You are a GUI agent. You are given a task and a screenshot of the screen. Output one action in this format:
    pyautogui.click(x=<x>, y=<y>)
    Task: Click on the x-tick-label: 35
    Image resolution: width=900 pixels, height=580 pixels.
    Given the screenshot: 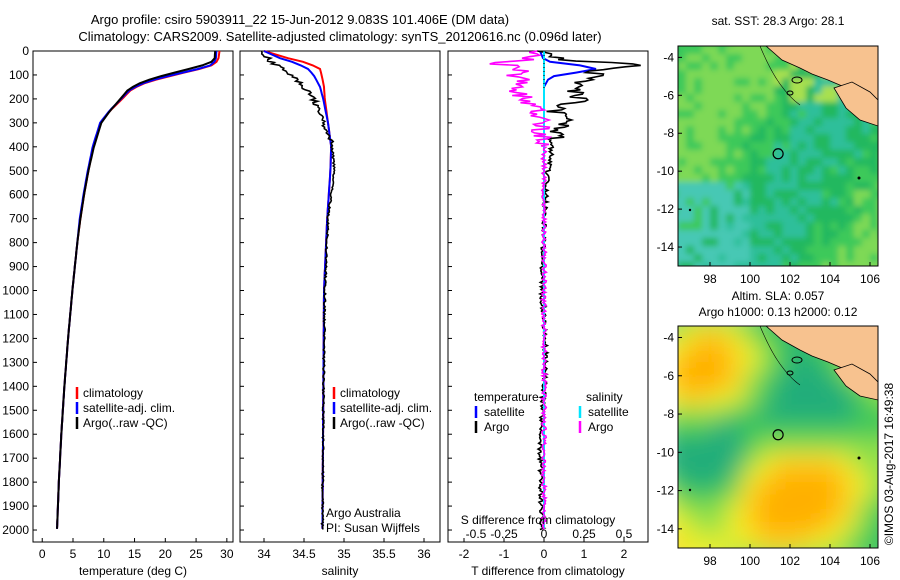 What is the action you would take?
    pyautogui.click(x=344, y=554)
    